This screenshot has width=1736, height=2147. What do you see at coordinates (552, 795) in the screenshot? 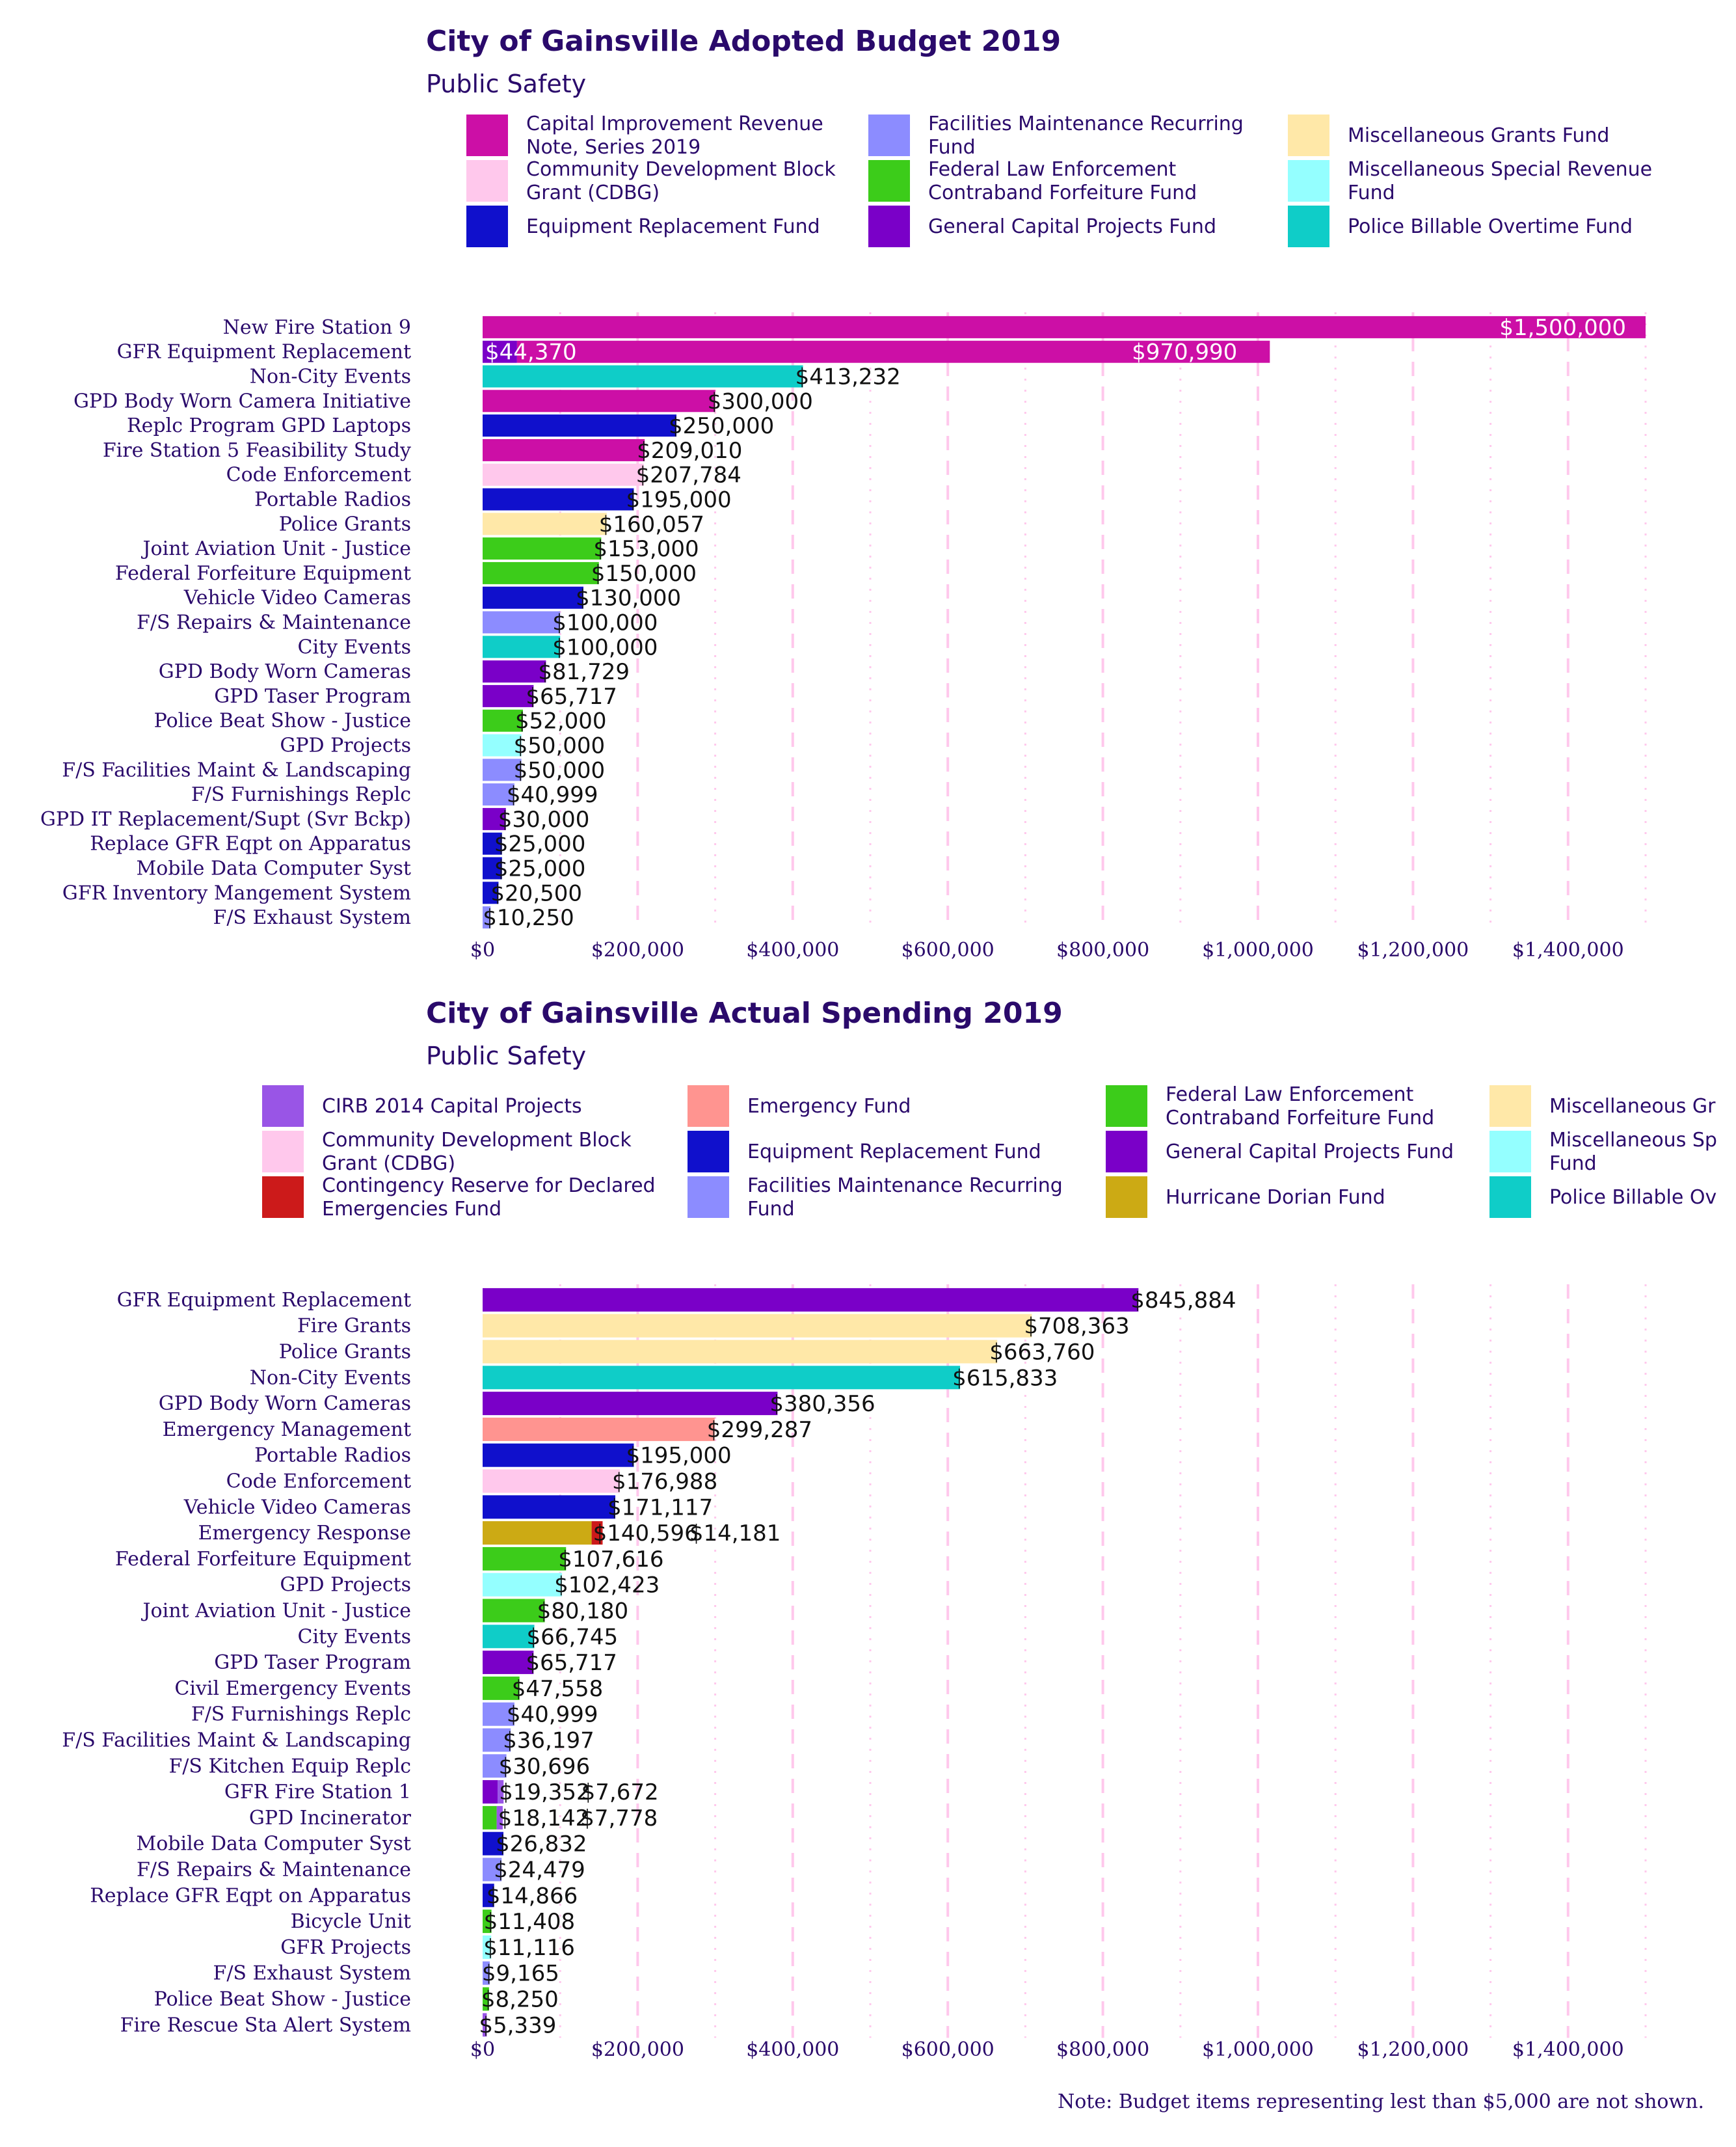
I see `bar-value-label: $40,999` at bounding box center [552, 795].